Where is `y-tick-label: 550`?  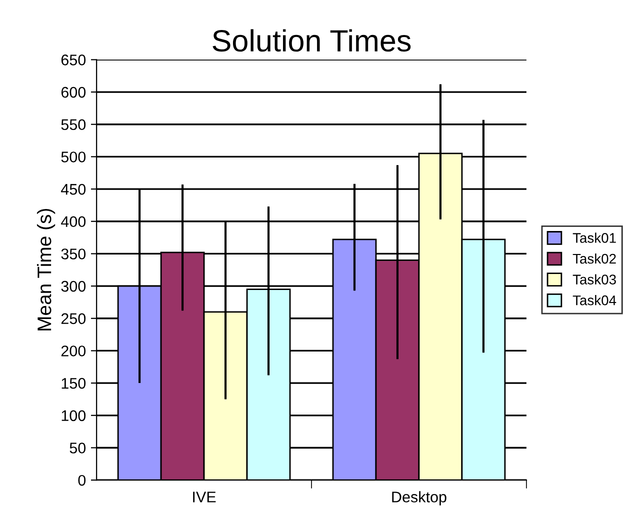 y-tick-label: 550 is located at coordinates (73, 124).